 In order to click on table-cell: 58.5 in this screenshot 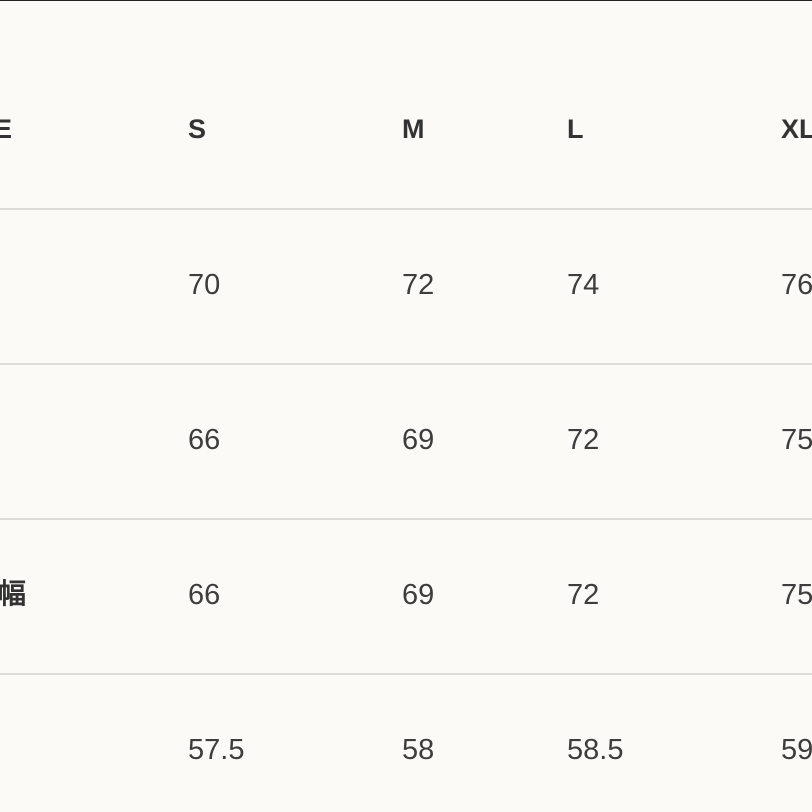, I will do `click(595, 750)`.